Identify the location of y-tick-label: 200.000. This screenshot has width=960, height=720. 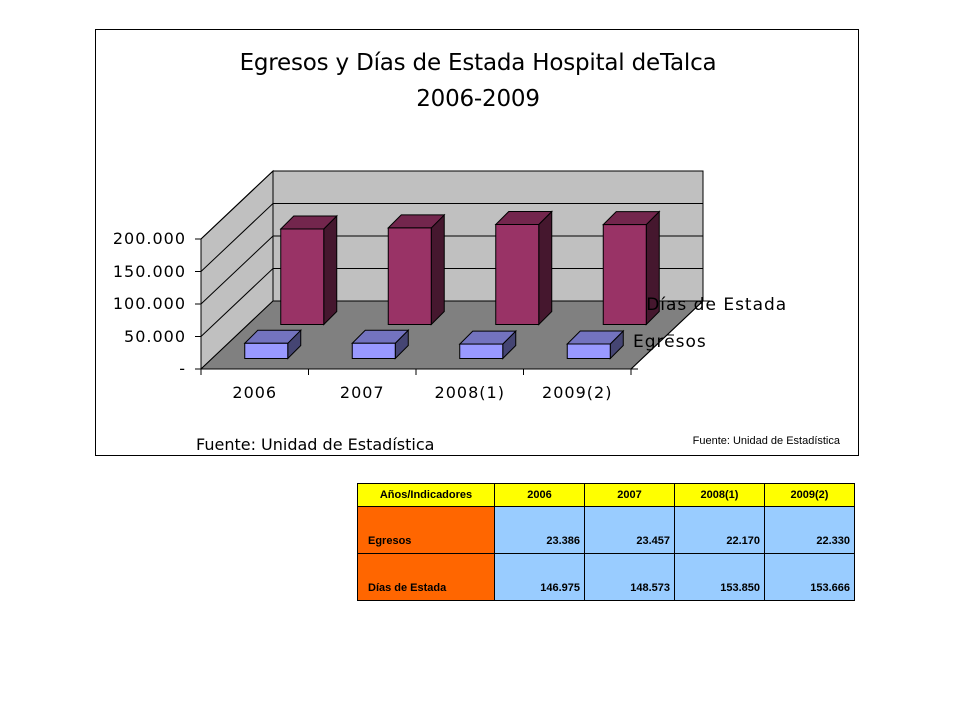
(149, 238).